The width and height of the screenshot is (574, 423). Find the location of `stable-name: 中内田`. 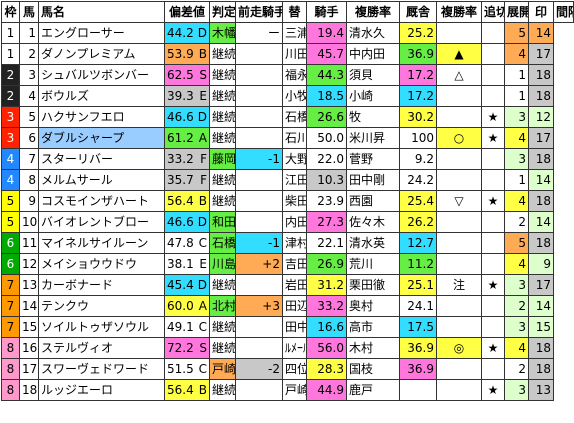

stable-name: 中内田 is located at coordinates (373, 54).